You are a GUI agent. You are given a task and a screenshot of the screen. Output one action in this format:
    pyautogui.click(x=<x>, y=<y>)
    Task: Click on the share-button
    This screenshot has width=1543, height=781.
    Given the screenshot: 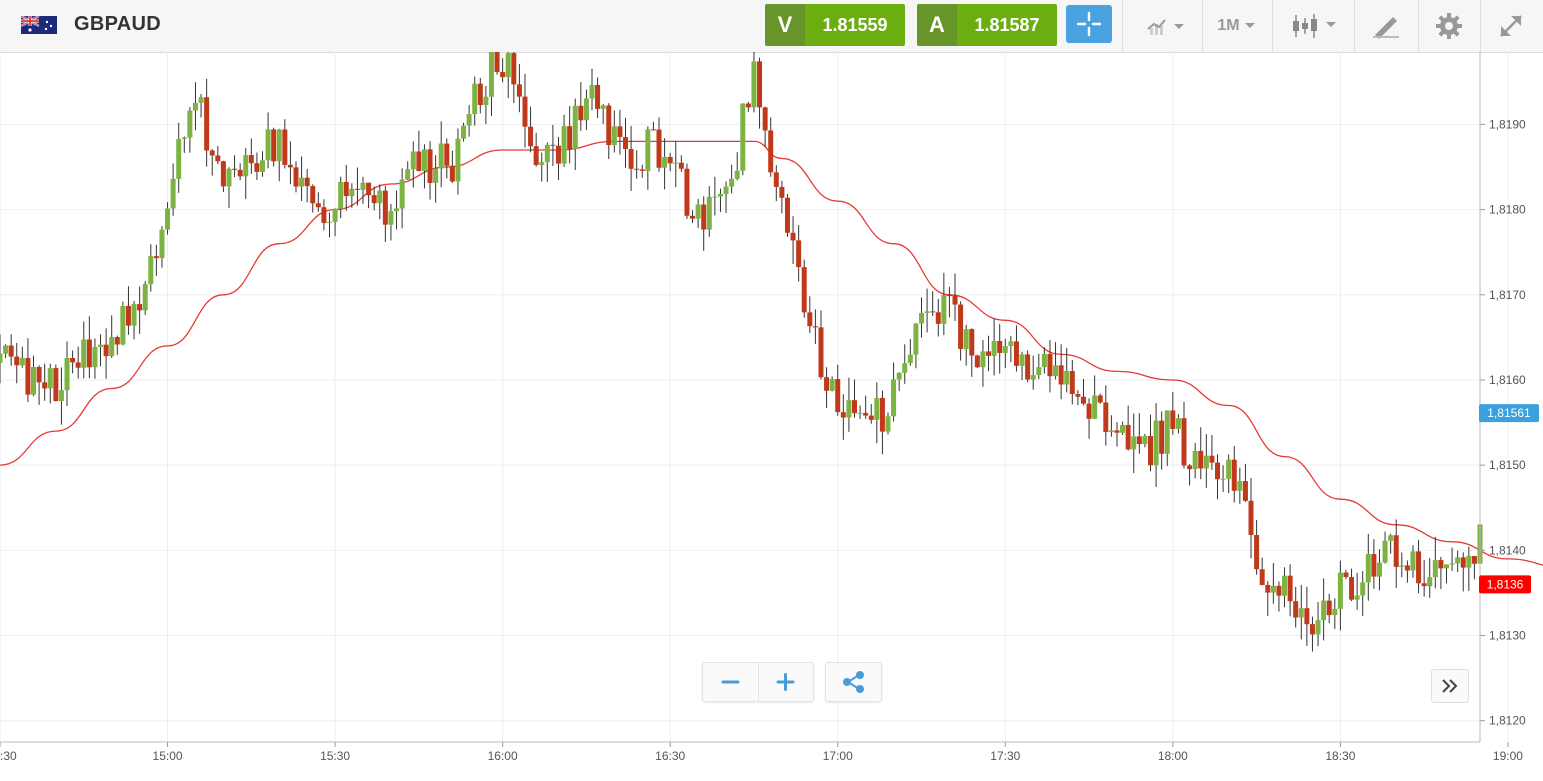 What is the action you would take?
    pyautogui.click(x=853, y=682)
    